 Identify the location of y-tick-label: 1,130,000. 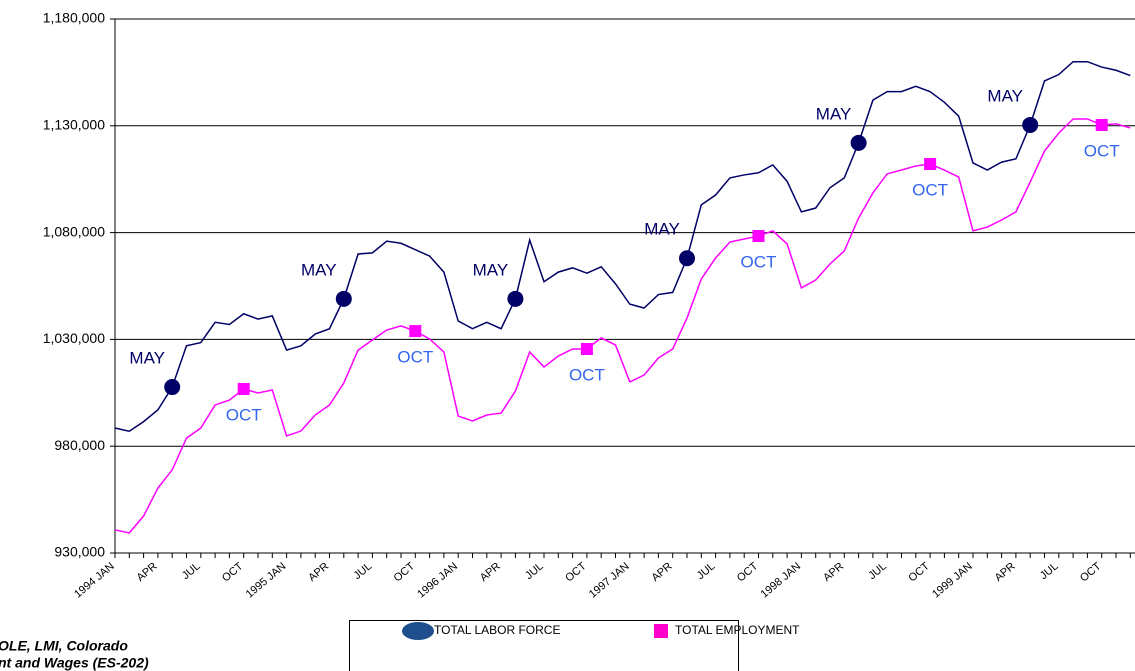
(74, 125).